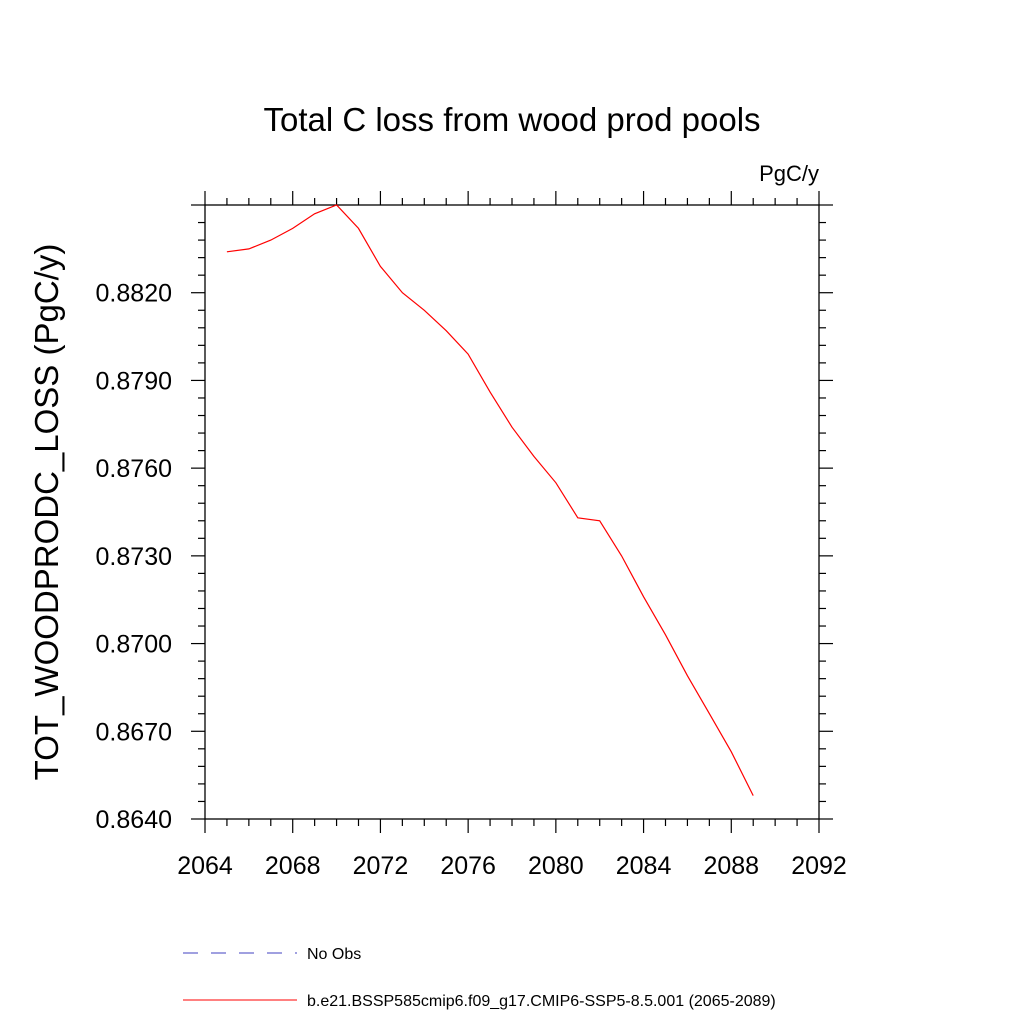  Describe the element at coordinates (134, 381) in the screenshot. I see `y-tick-label: 0.8790` at that location.